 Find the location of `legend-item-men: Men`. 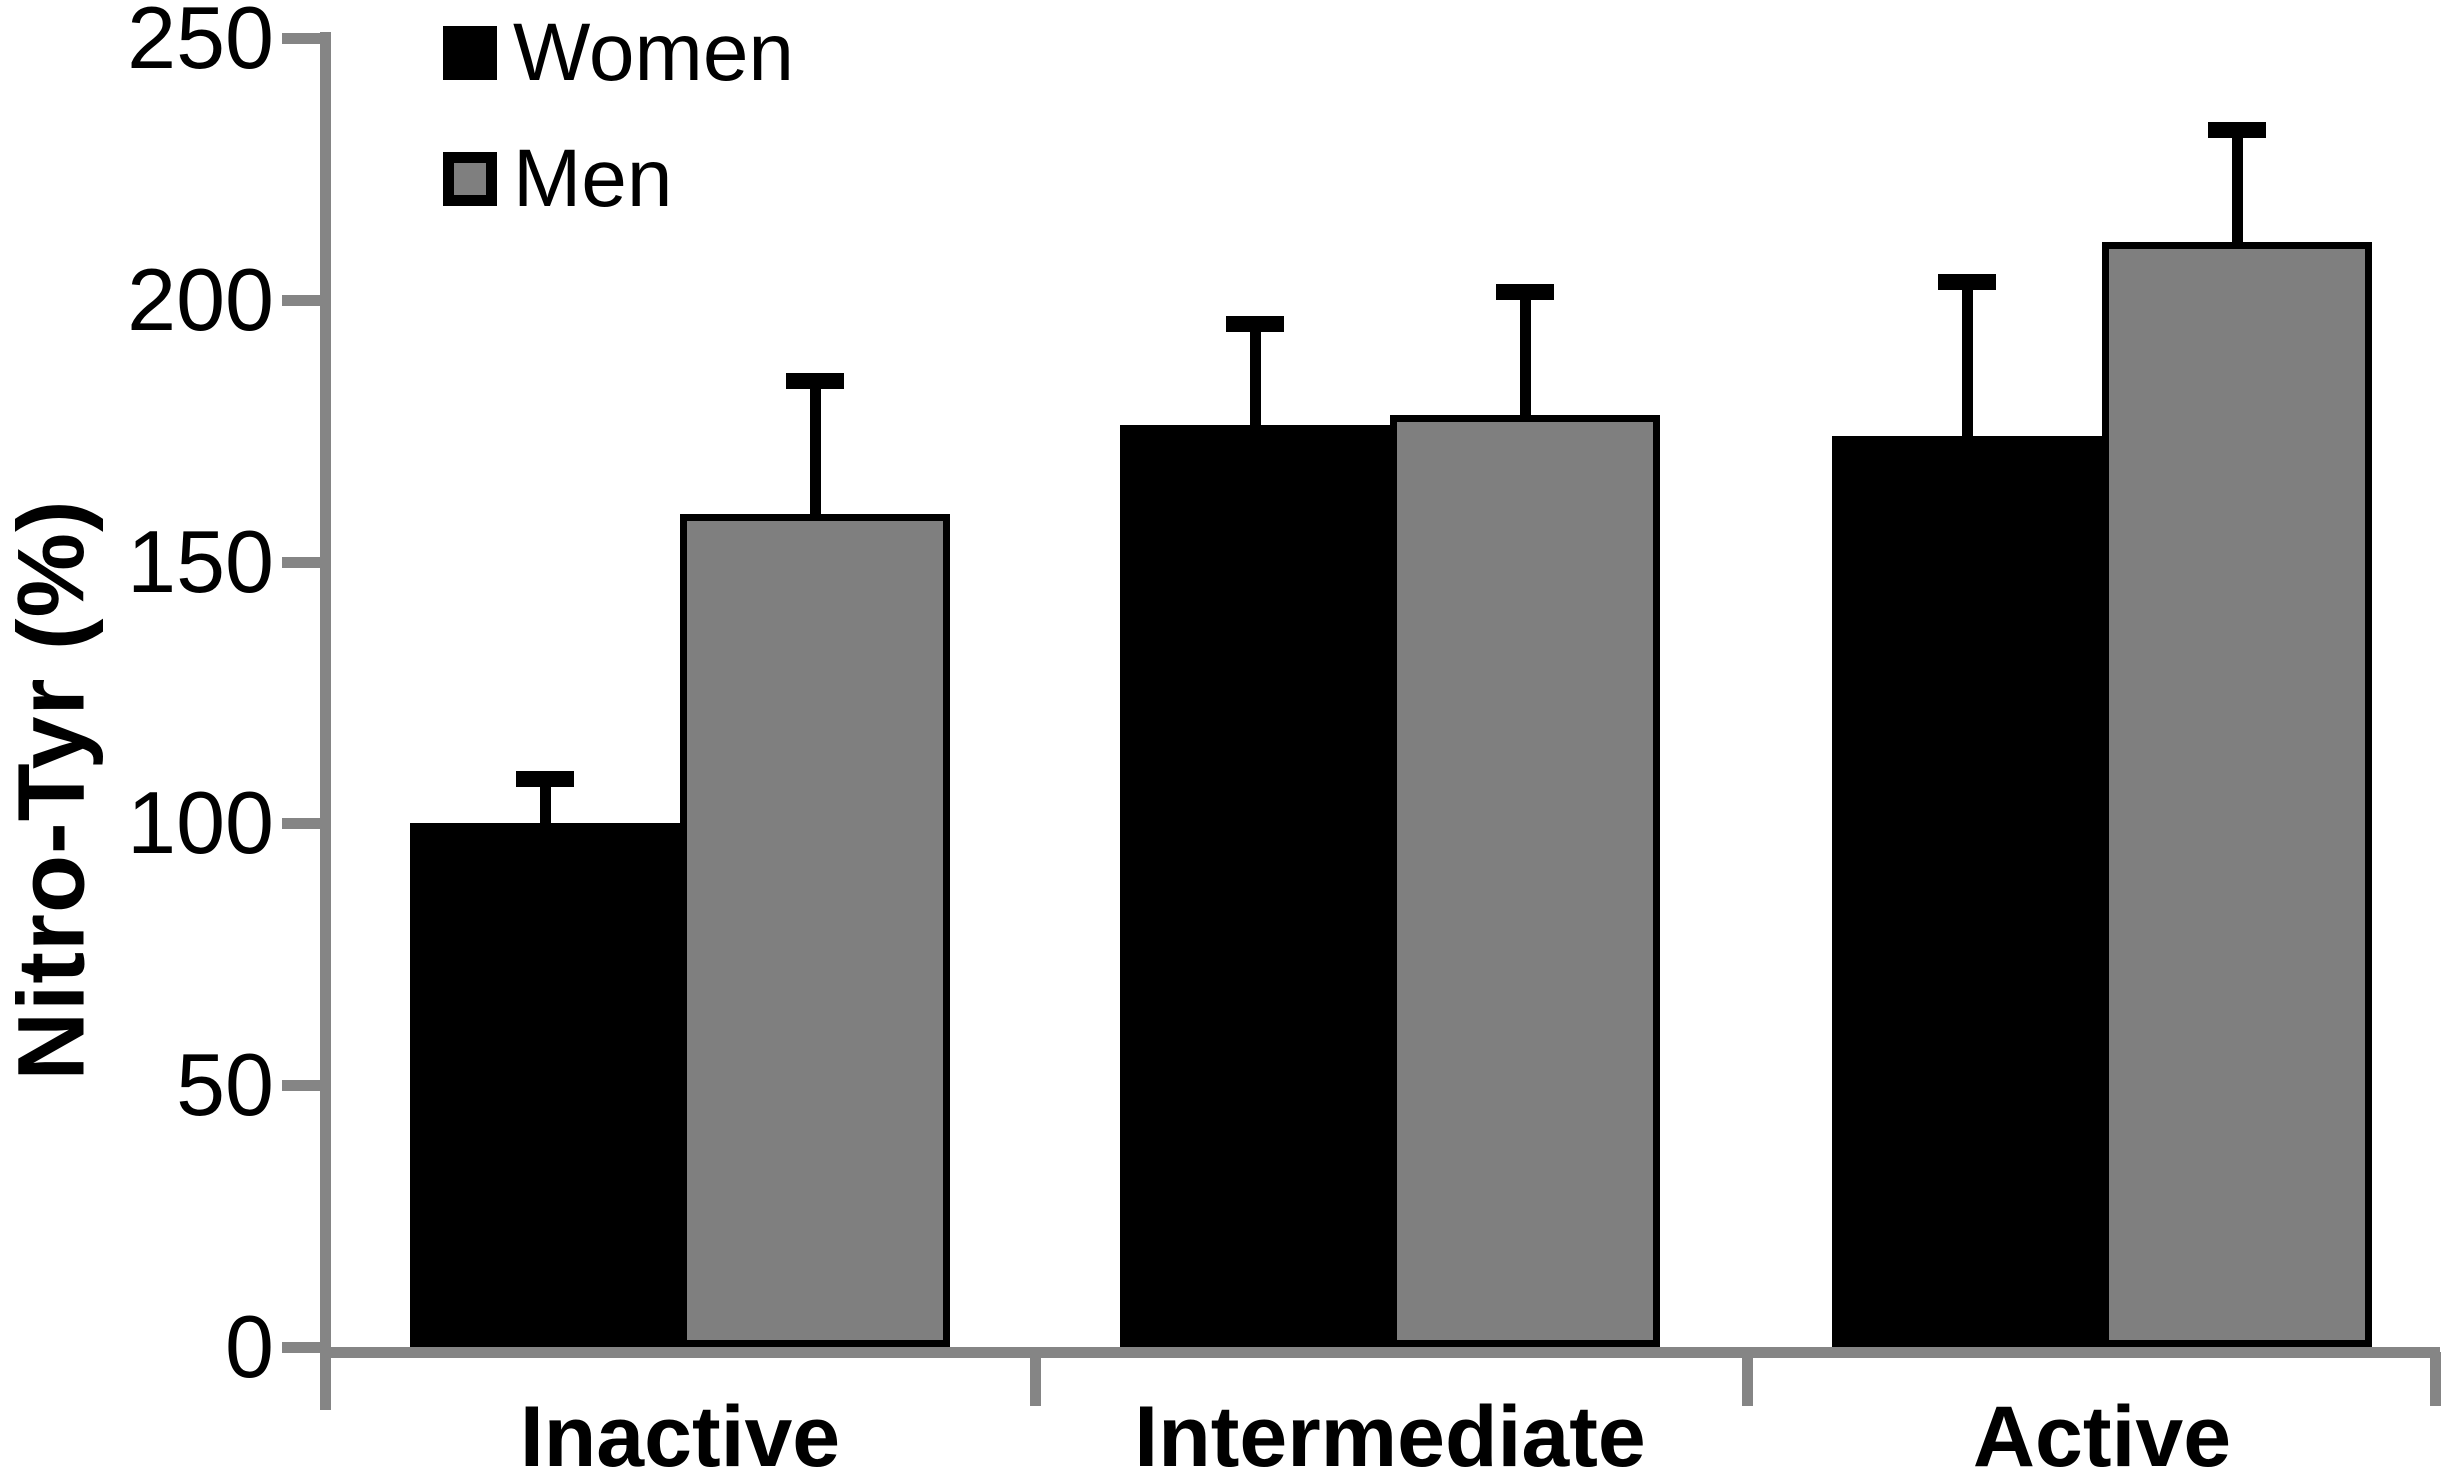

legend-item-men: Men is located at coordinates (558, 178).